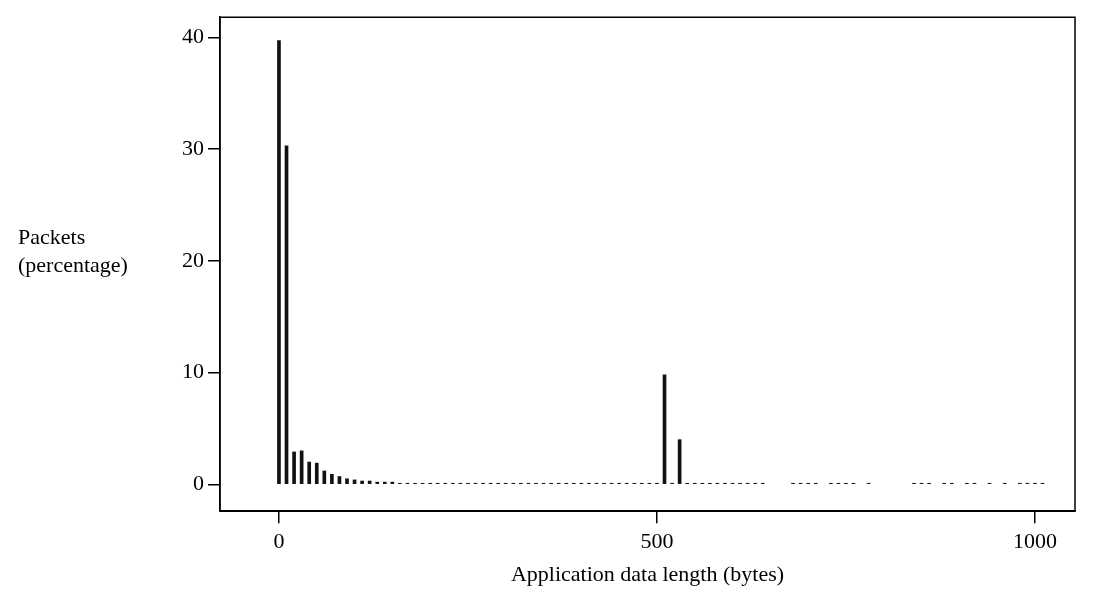 The width and height of the screenshot is (1094, 600). Describe the element at coordinates (198, 483) in the screenshot. I see `y-tick-label: 0` at that location.